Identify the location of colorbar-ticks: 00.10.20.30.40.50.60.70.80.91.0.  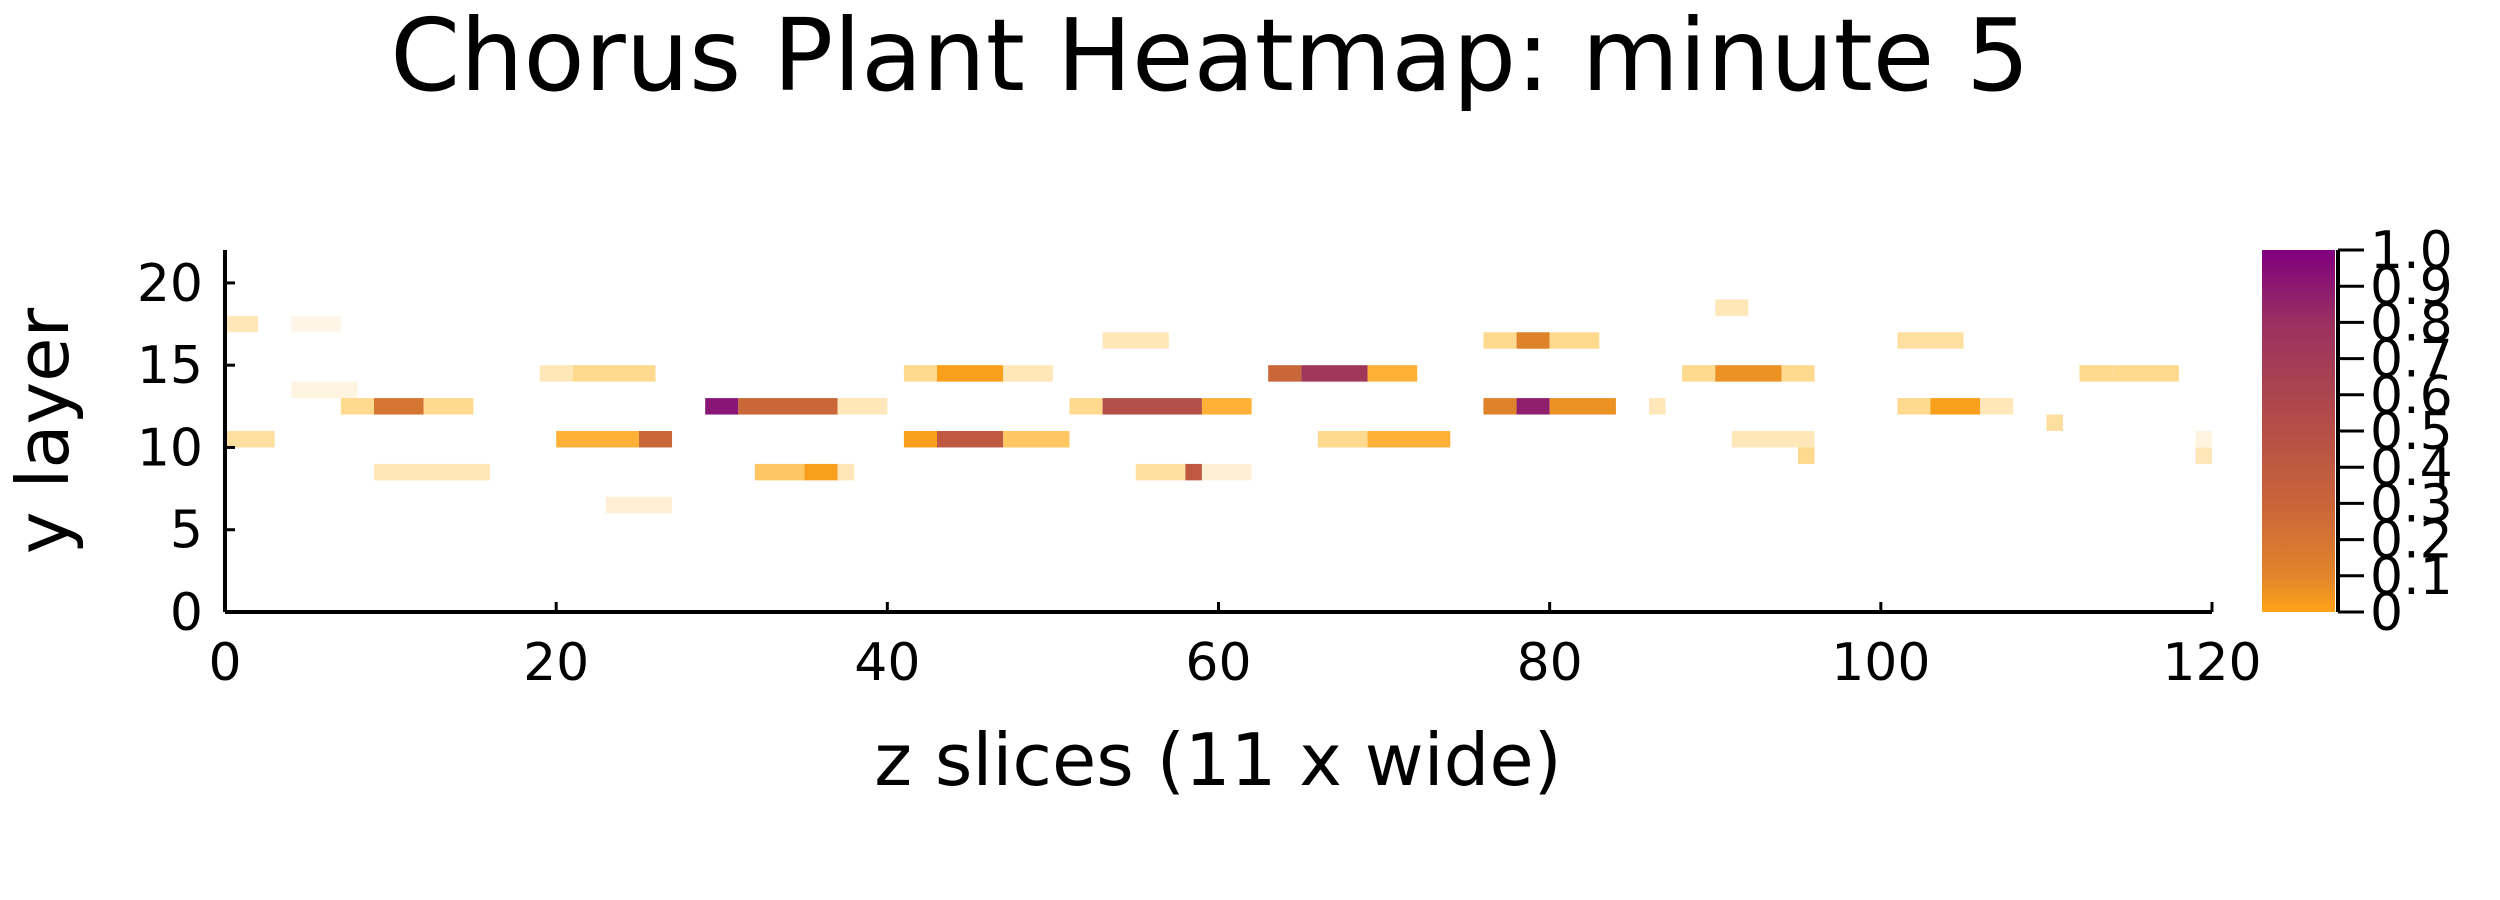
(2395, 432).